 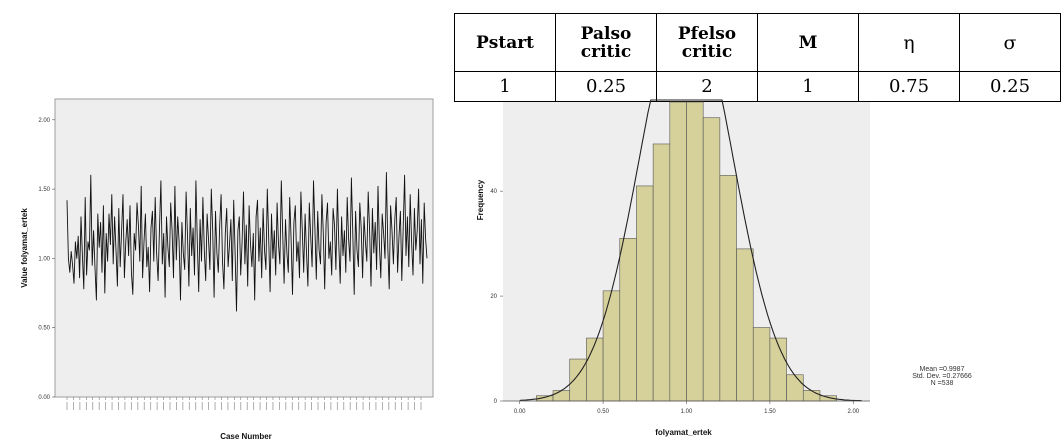 What do you see at coordinates (808, 86) in the screenshot?
I see `value-m: 1` at bounding box center [808, 86].